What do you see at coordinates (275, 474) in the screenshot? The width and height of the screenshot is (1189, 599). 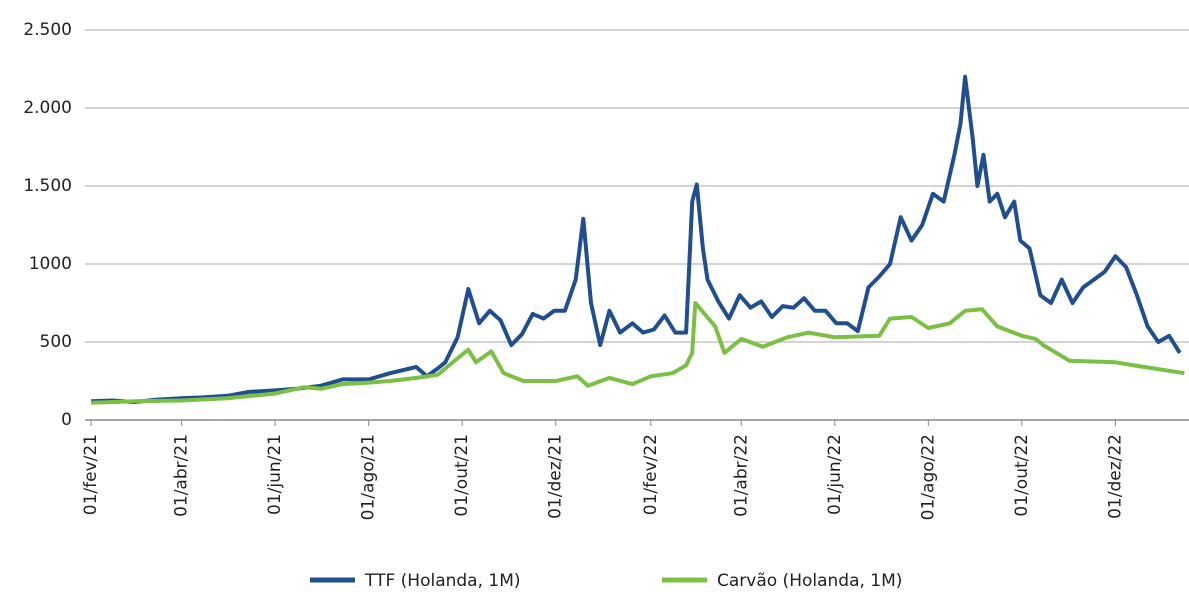 I see `x-tick-label: 01/jun/21` at bounding box center [275, 474].